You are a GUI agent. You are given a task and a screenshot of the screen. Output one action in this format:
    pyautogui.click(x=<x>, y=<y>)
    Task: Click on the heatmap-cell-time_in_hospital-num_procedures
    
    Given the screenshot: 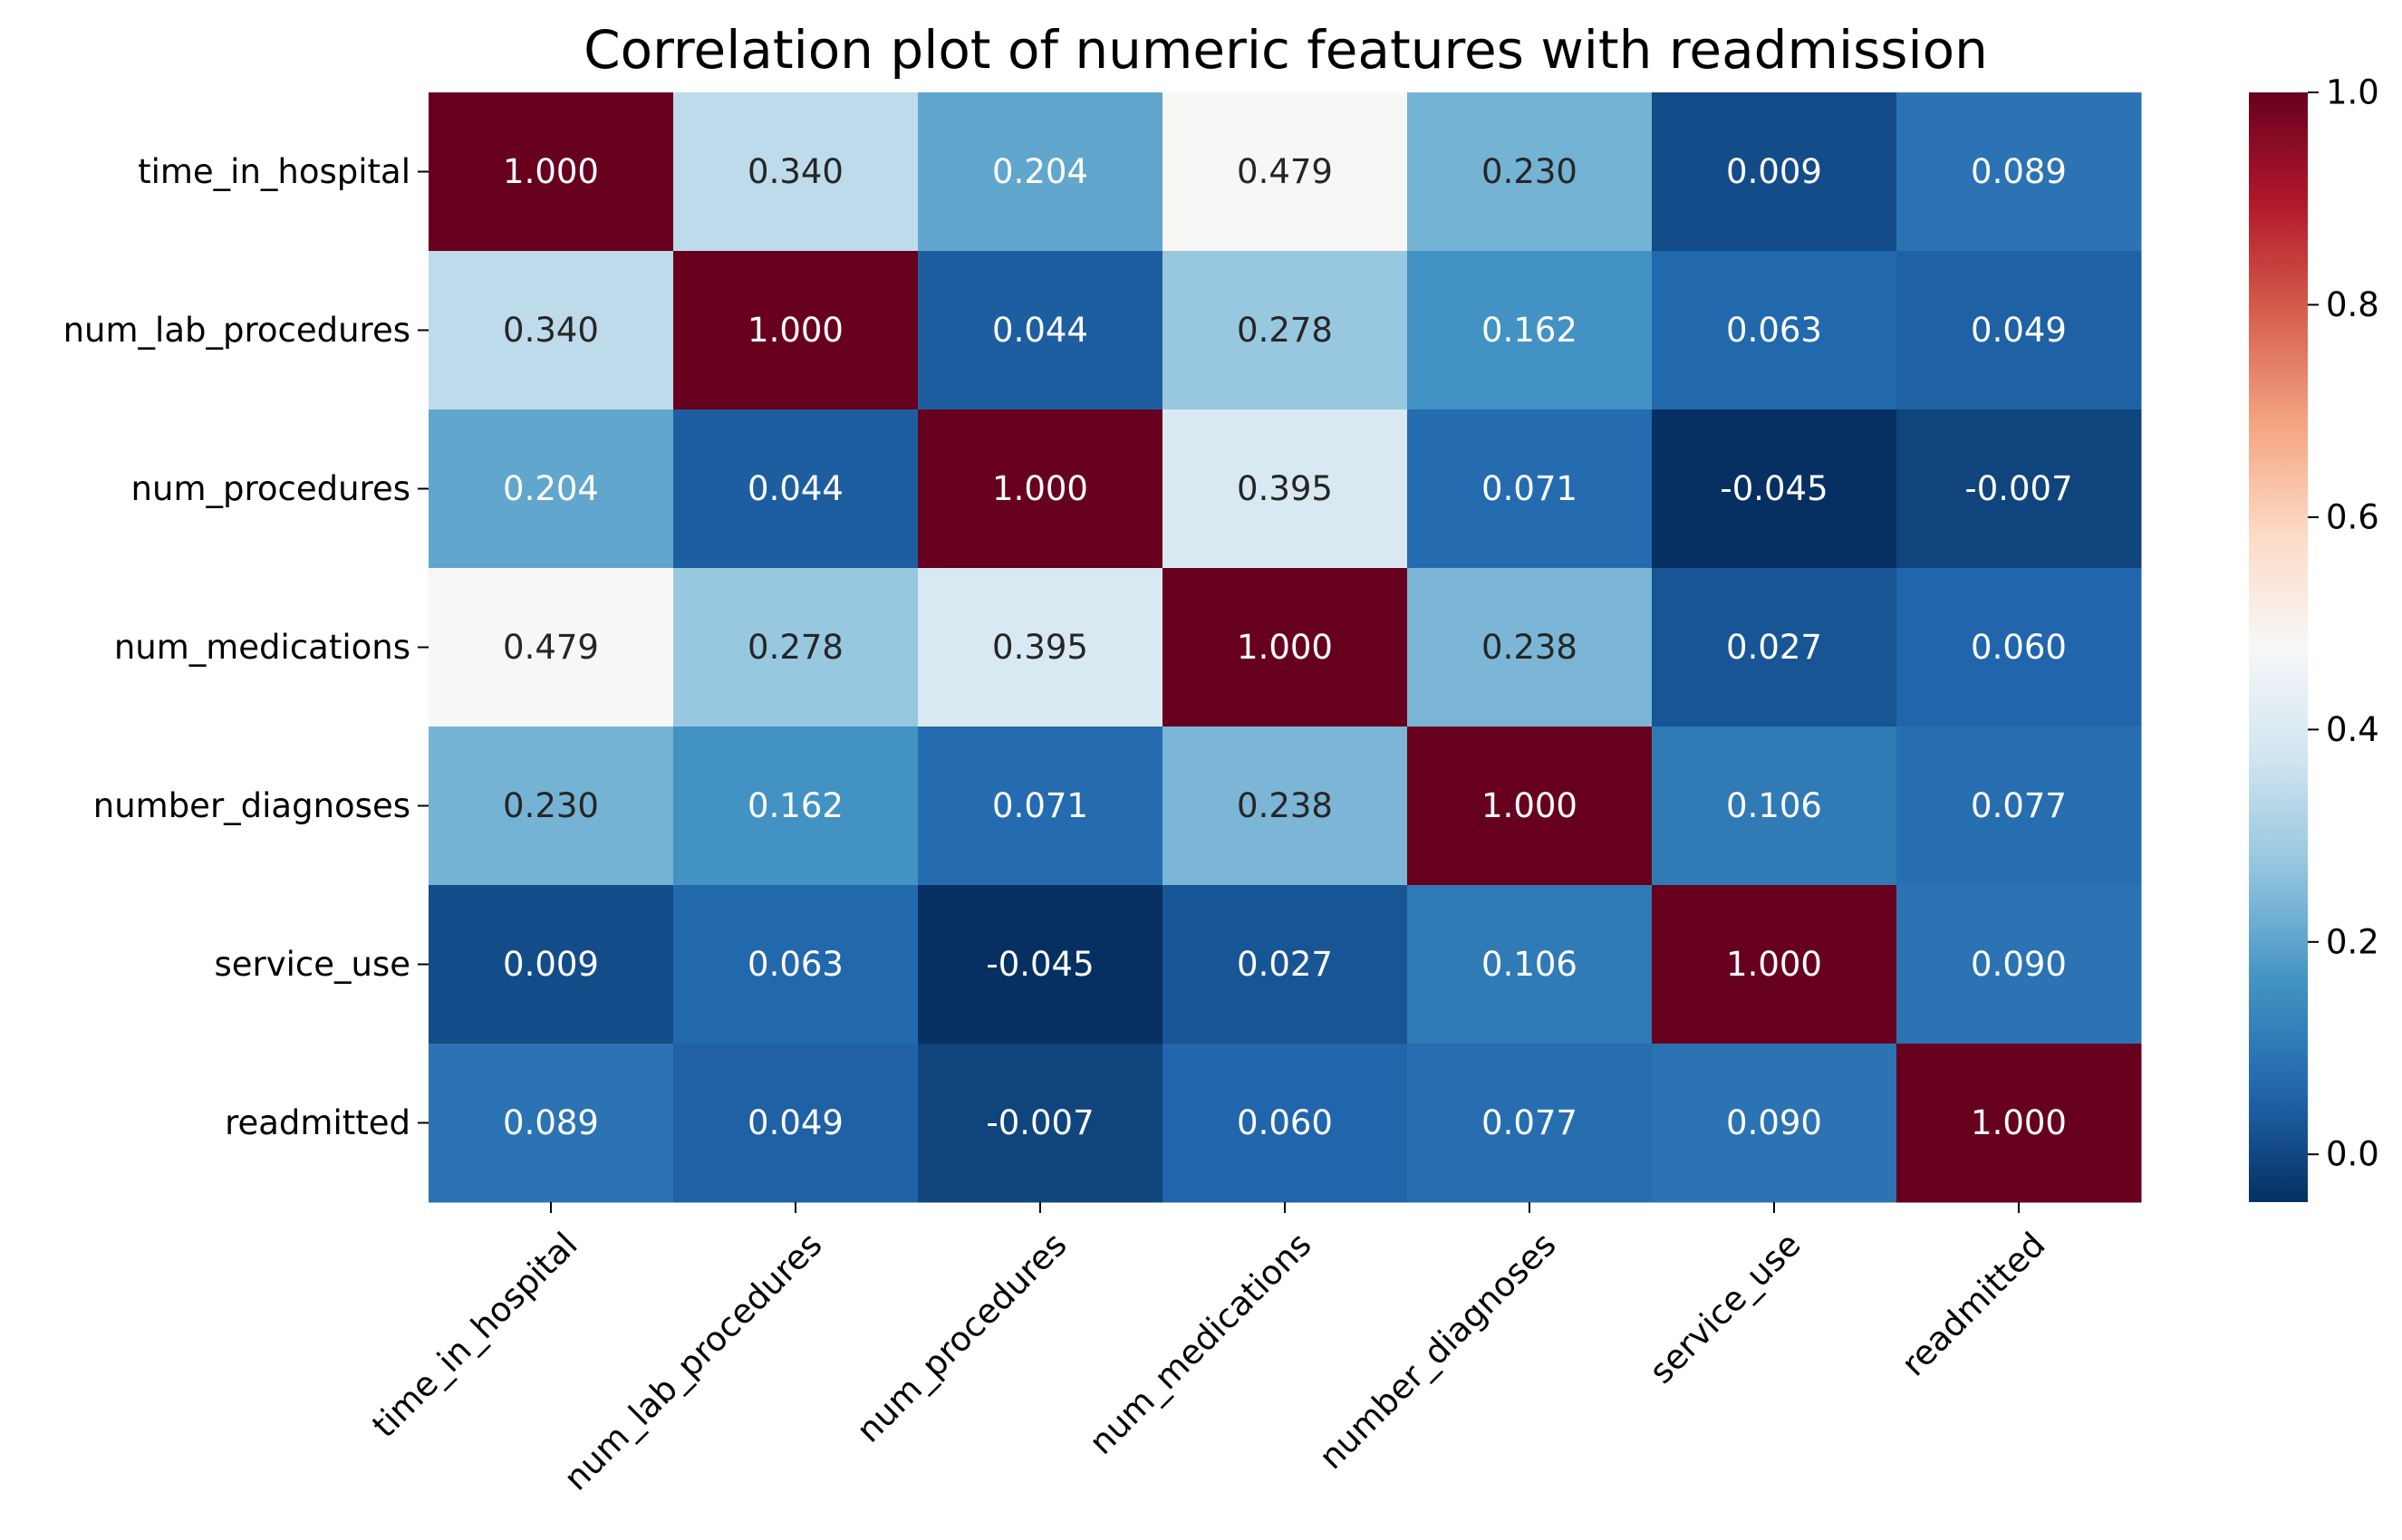 What is the action you would take?
    pyautogui.click(x=1041, y=172)
    